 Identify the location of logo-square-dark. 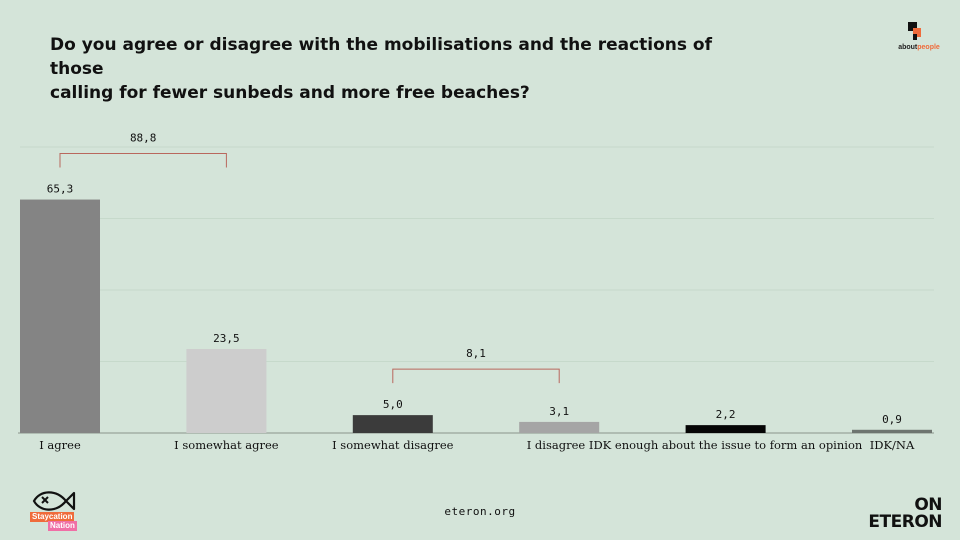
(912, 26).